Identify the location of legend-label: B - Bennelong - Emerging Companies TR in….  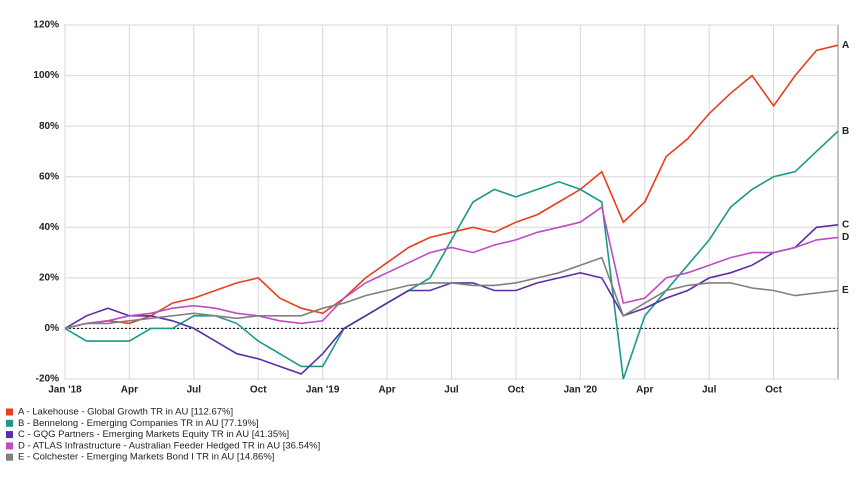
(138, 423).